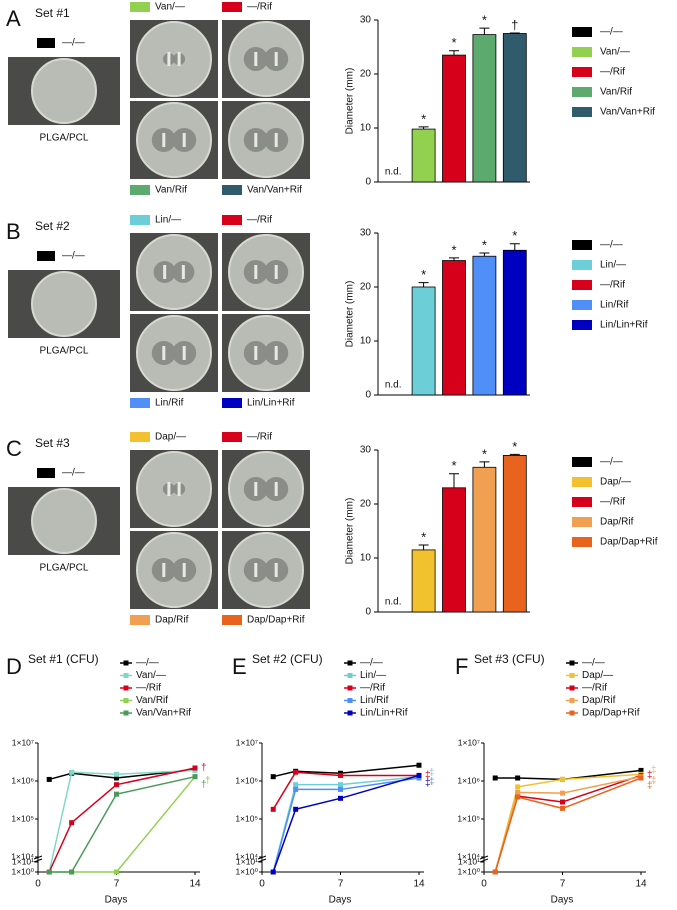 This screenshot has width=677, height=910. Describe the element at coordinates (616, 92) in the screenshot. I see `legend-label: Van/Rif` at that location.